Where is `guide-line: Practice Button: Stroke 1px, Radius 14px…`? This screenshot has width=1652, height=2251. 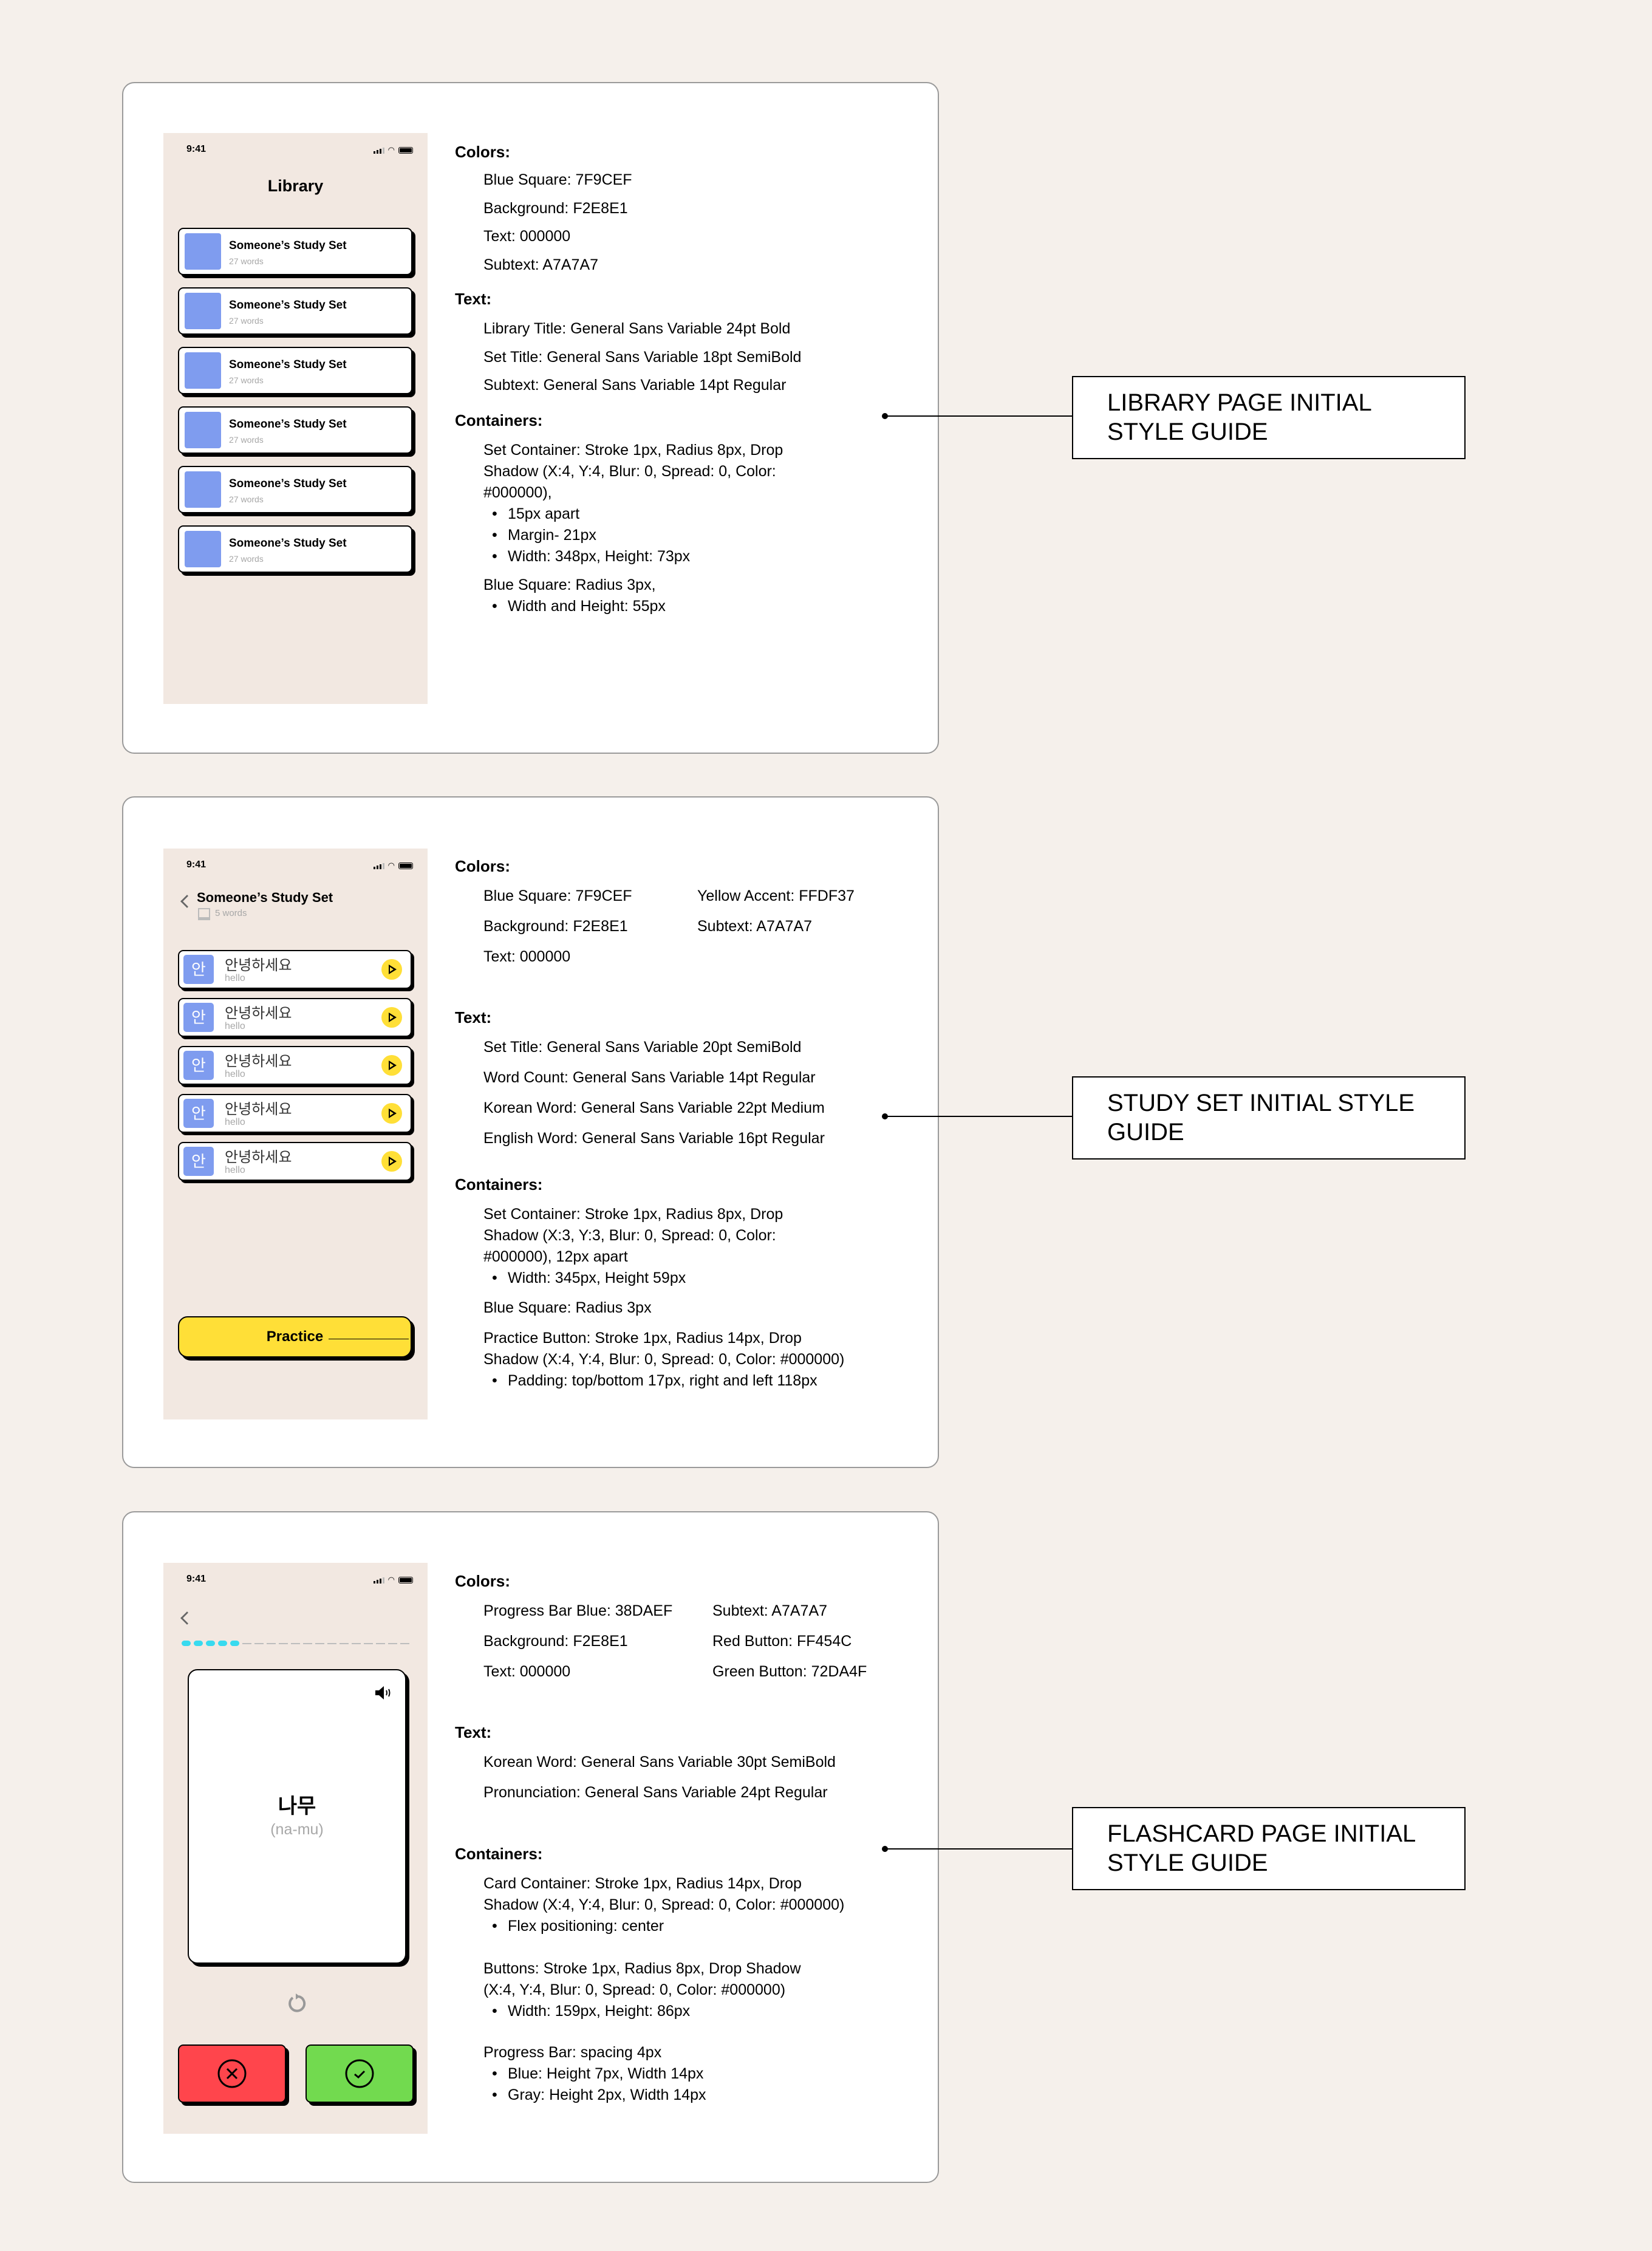
guide-line: Practice Button: Stroke 1px, Radius 14px… is located at coordinates (642, 1338).